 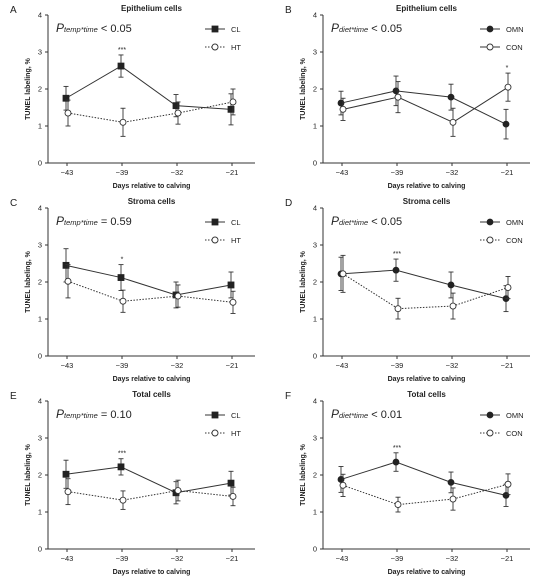 What do you see at coordinates (122, 260) in the screenshot?
I see `significance-marker: *` at bounding box center [122, 260].